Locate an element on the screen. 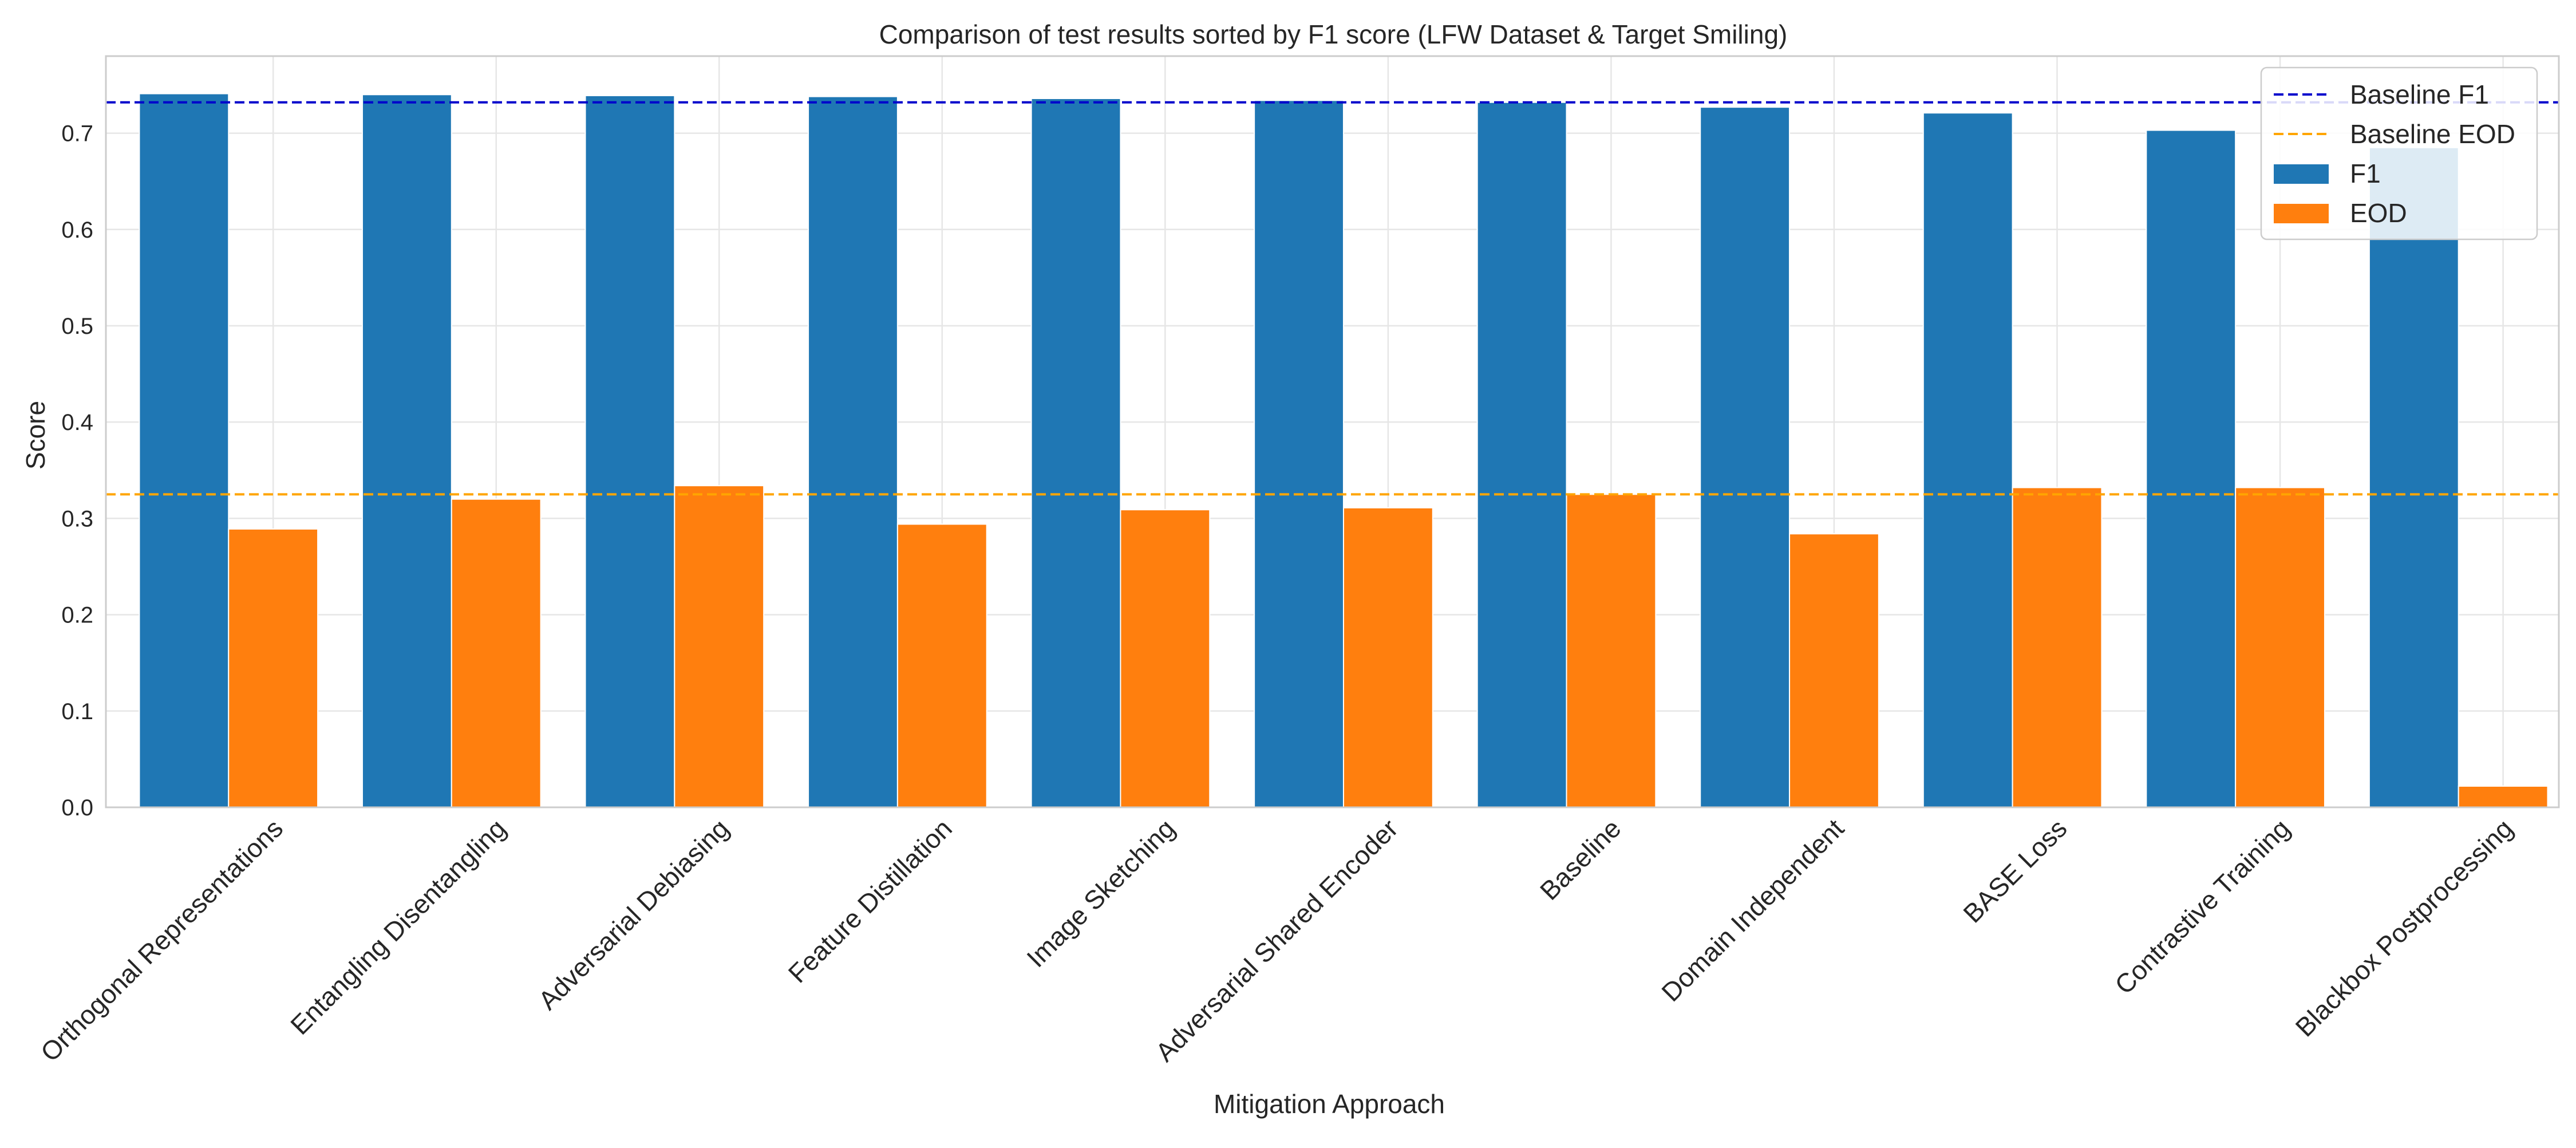 The width and height of the screenshot is (2576, 1148). y-tick-label: 0.2 is located at coordinates (77, 615).